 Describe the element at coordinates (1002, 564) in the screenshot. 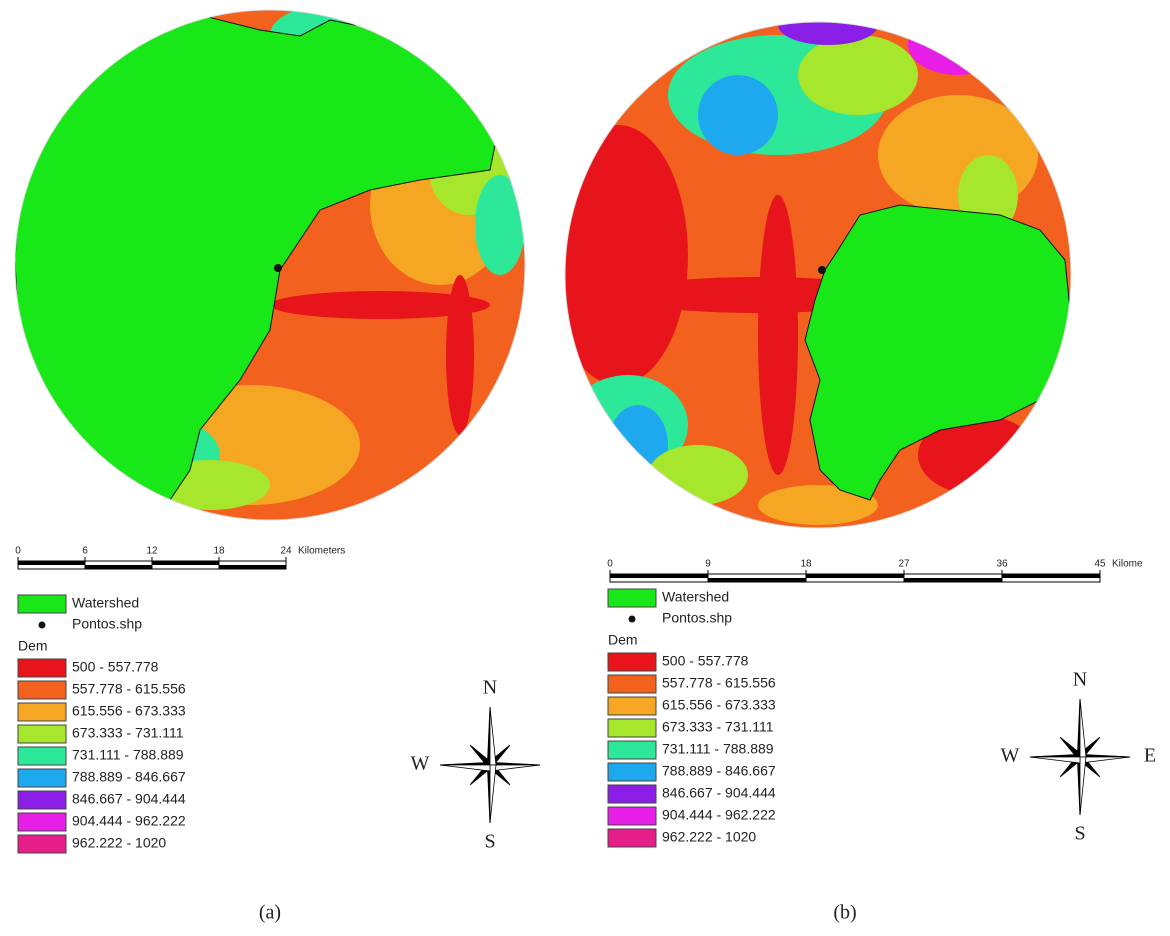

I see `scale-label: 36` at that location.